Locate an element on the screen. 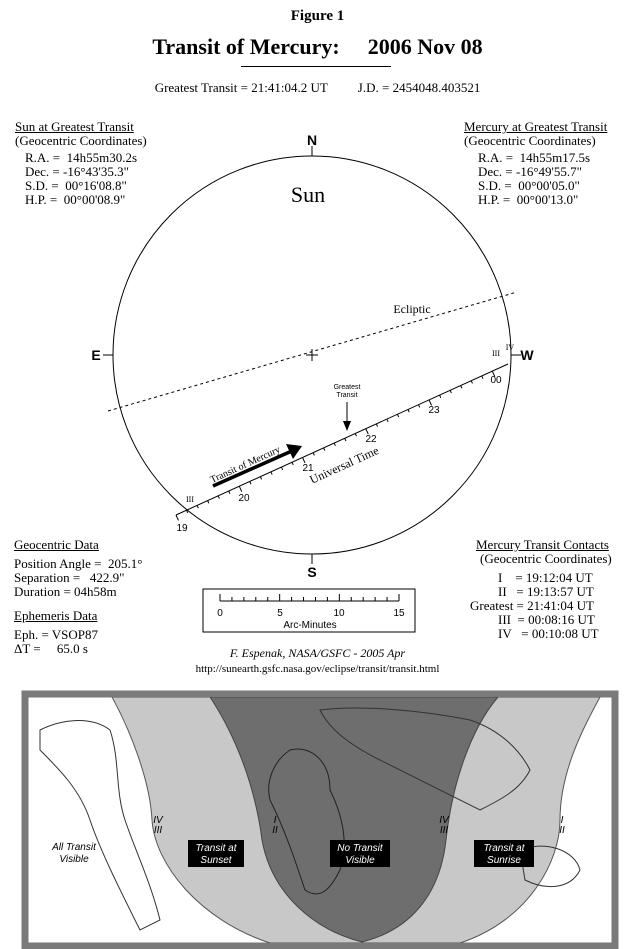 Image resolution: width=635 pixels, height=949 pixels. contacts-subheading: (Geocentric Coordinates) is located at coordinates (546, 558).